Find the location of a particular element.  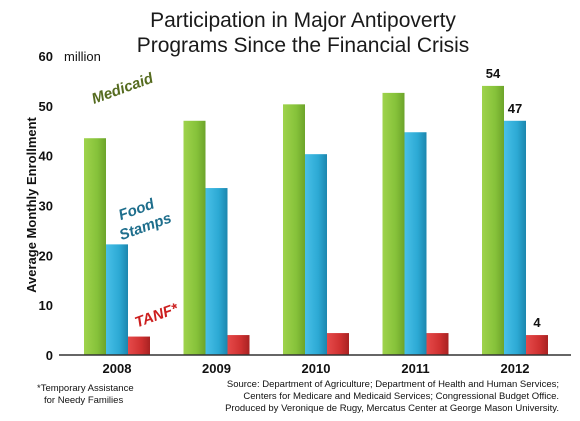

x-tick-2010: 2010 is located at coordinates (316, 368).